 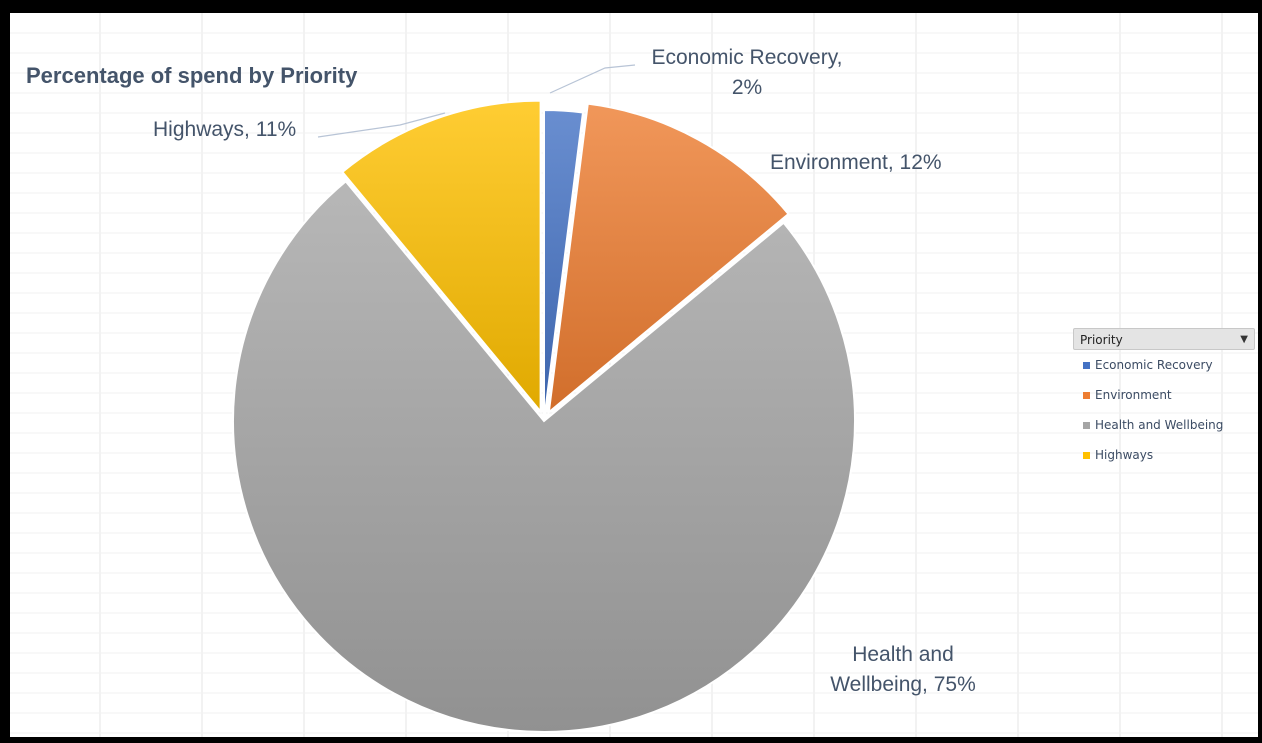 What do you see at coordinates (1164, 339) in the screenshot?
I see `legend-header: Priority ▼` at bounding box center [1164, 339].